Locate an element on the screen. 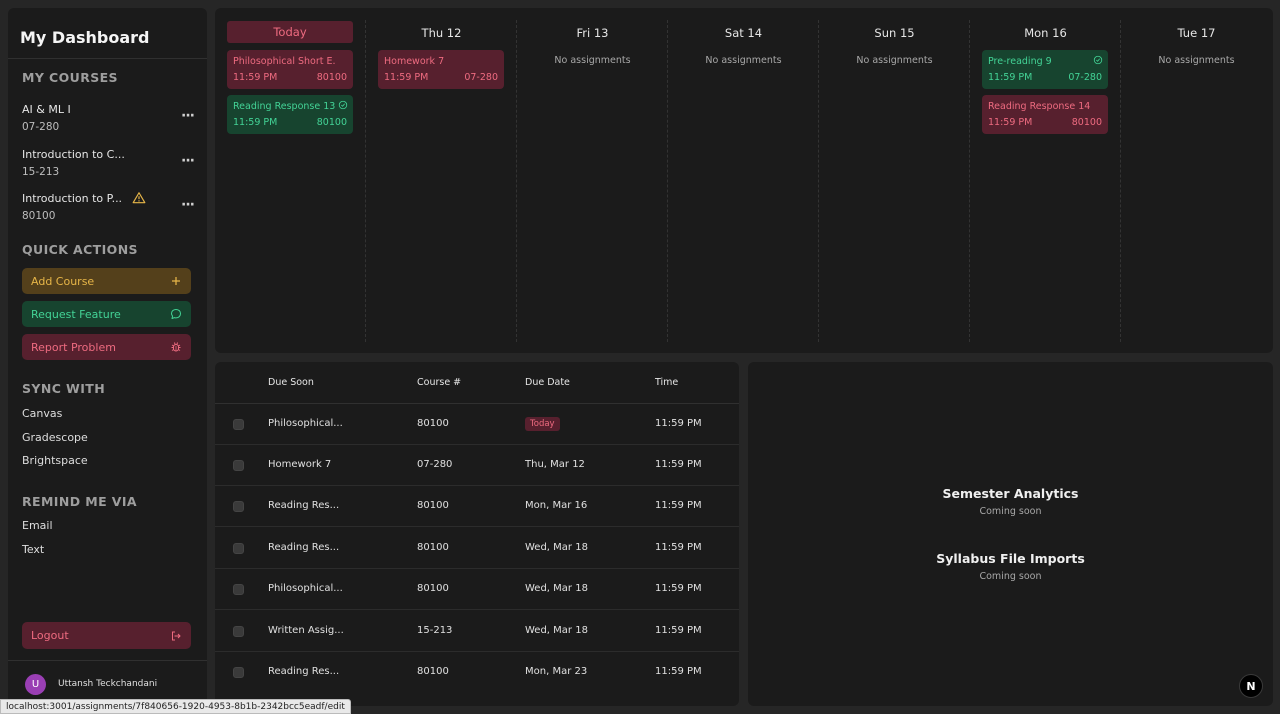  report-problem-label: Report Problem is located at coordinates (73, 347).